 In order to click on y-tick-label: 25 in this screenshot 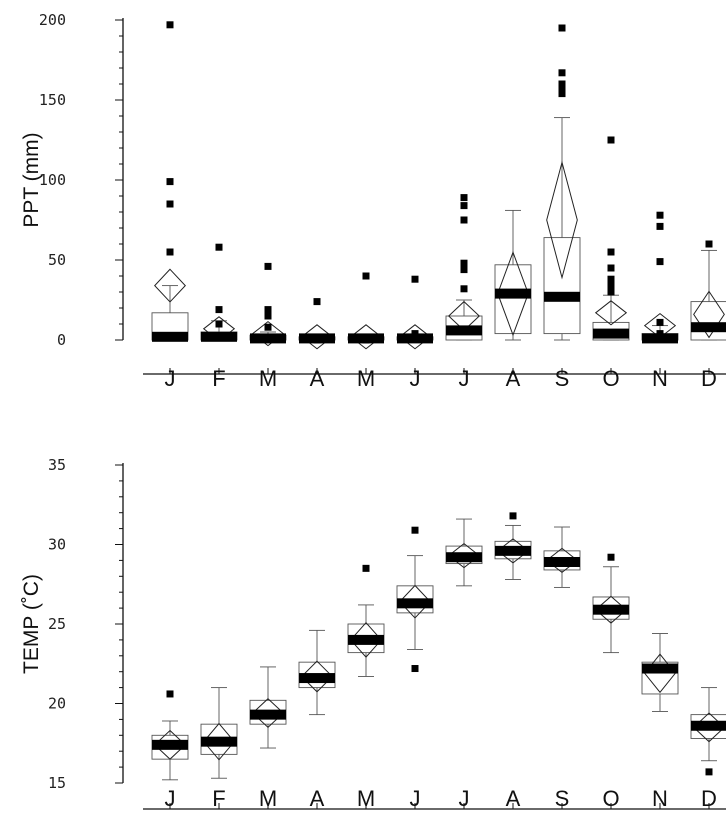, I will do `click(57, 624)`.